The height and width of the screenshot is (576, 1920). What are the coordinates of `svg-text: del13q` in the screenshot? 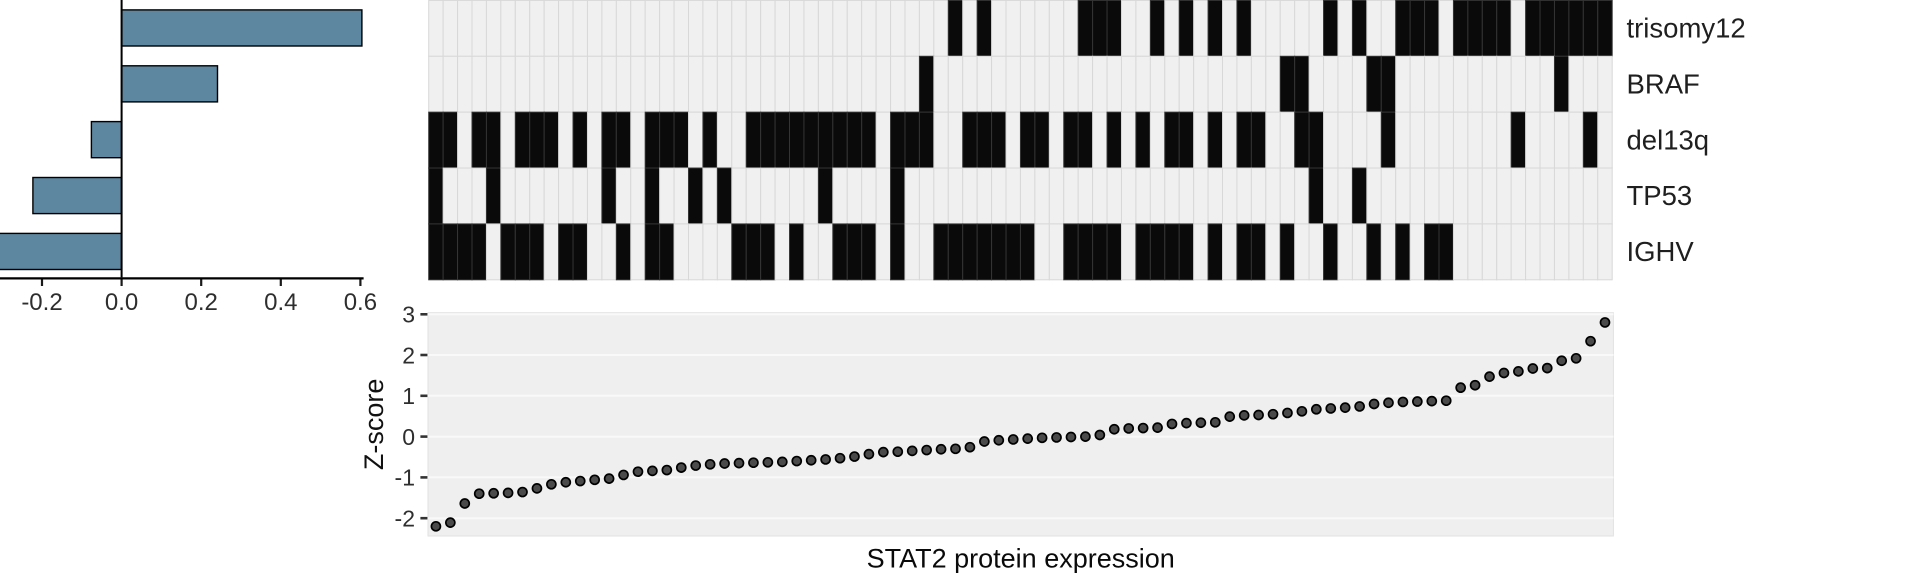 It's located at (1668, 139).